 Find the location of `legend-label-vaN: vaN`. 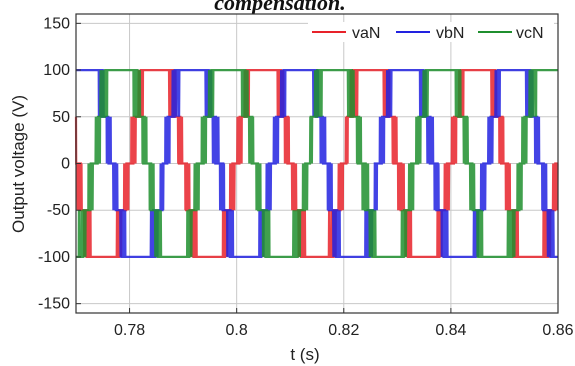

legend-label-vaN: vaN is located at coordinates (366, 33).